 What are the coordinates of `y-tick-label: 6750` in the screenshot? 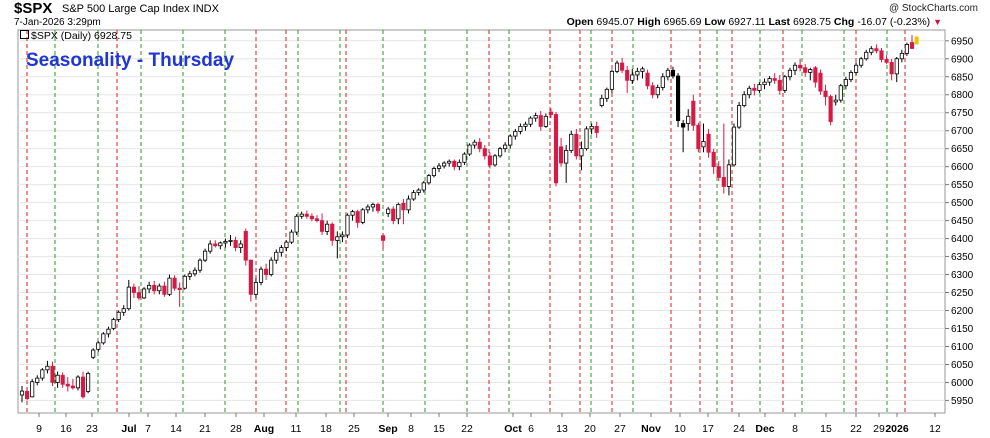 It's located at (962, 113).